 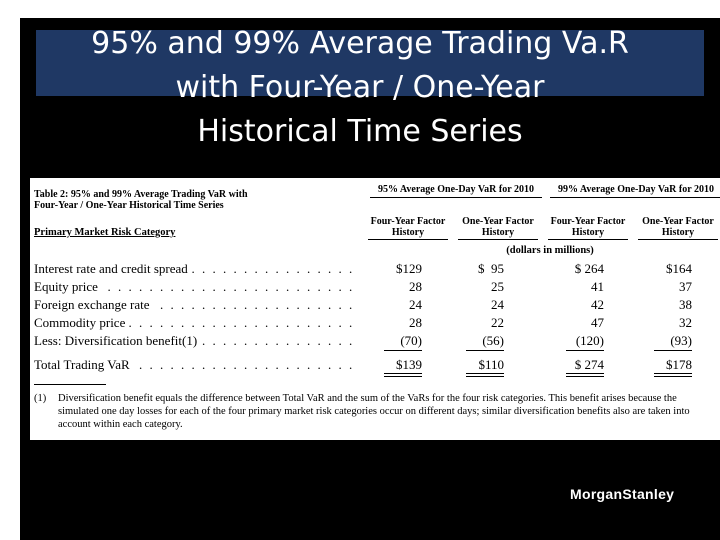 I want to click on value-cell: 32, so click(x=685, y=322).